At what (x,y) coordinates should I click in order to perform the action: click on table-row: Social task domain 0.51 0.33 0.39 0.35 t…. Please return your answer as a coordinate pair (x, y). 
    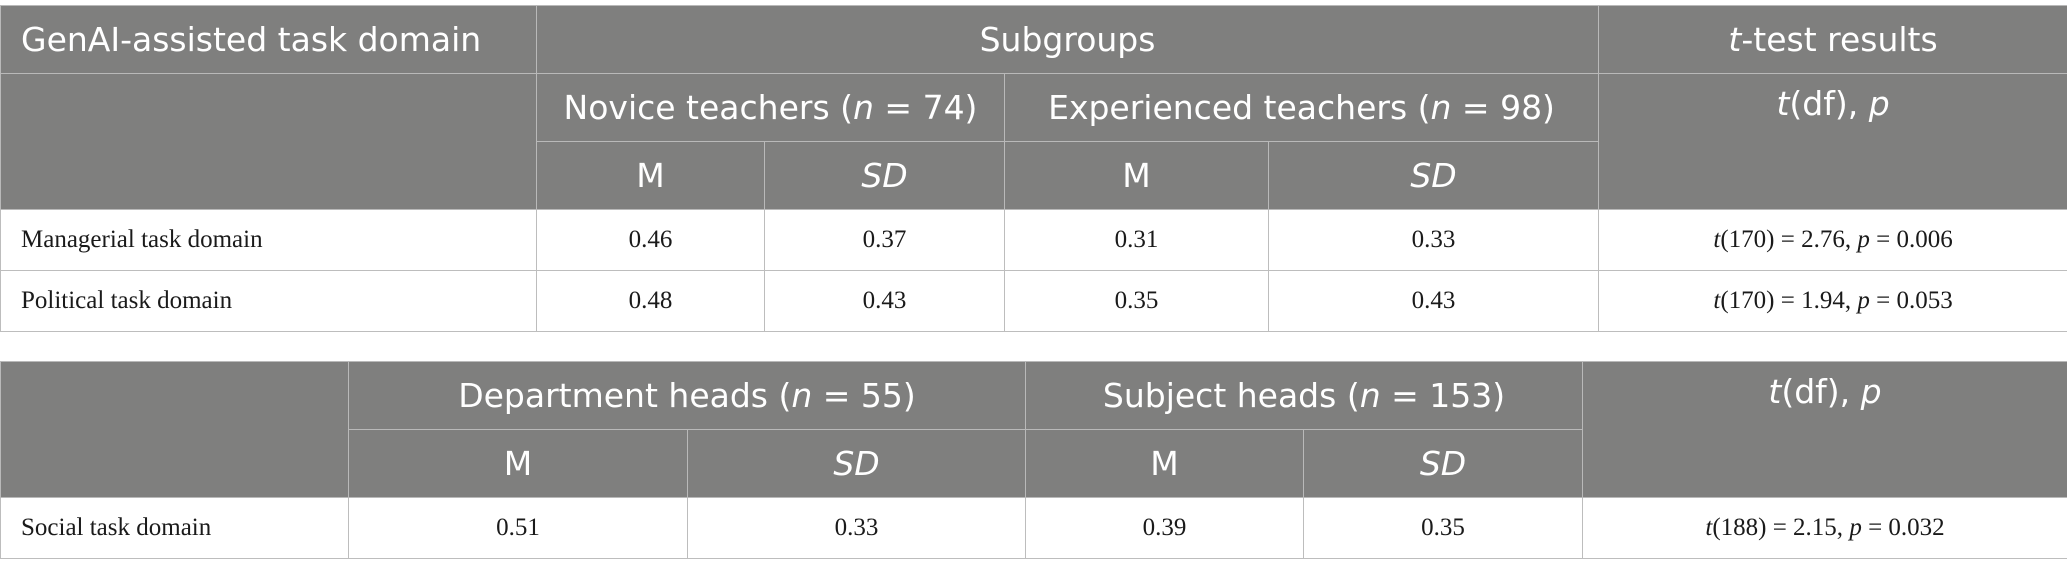
    Looking at the image, I should click on (1033, 528).